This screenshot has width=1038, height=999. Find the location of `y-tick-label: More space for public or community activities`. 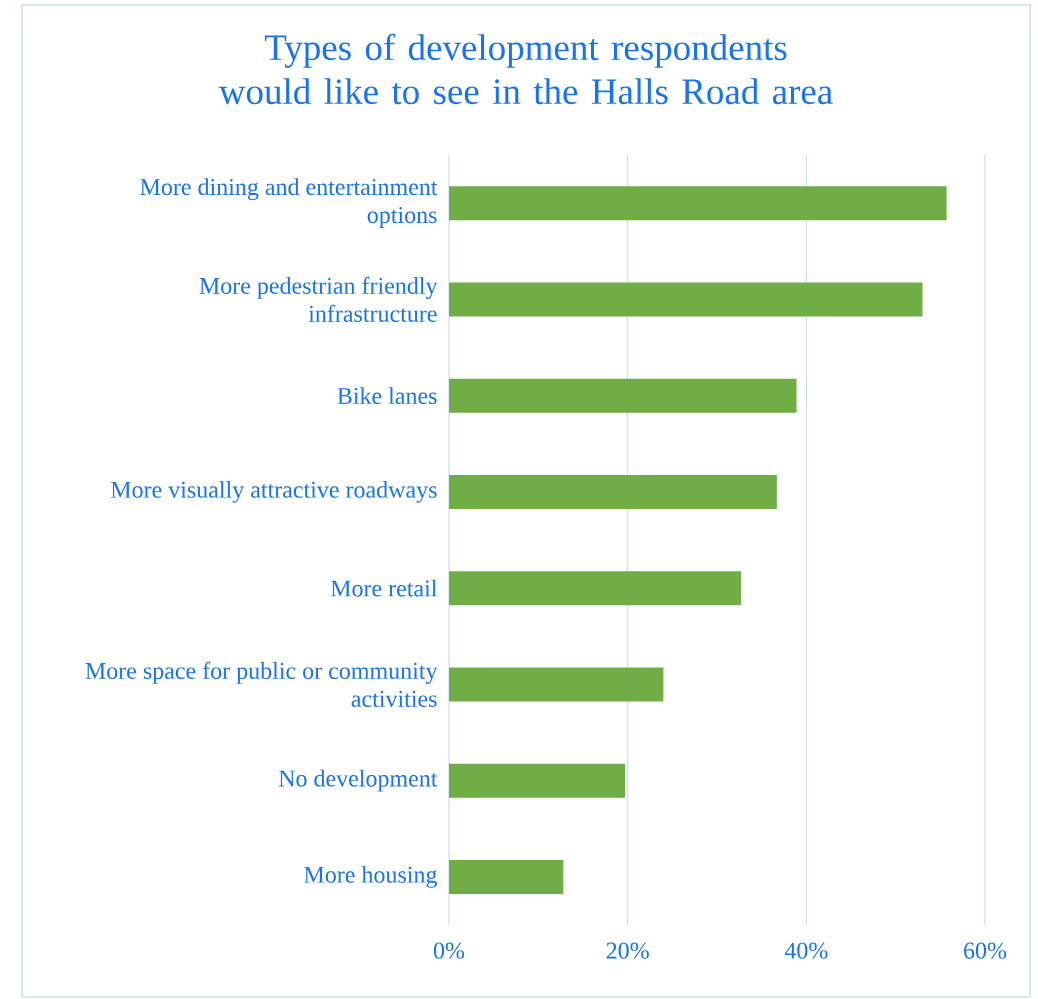

y-tick-label: More space for public or community activities is located at coordinates (261, 684).